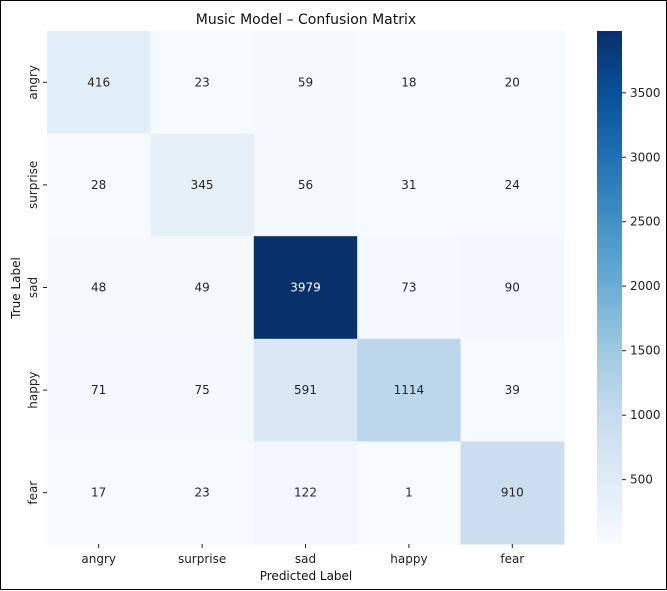  What do you see at coordinates (645, 157) in the screenshot?
I see `colorbar-tick-label: 3000` at bounding box center [645, 157].